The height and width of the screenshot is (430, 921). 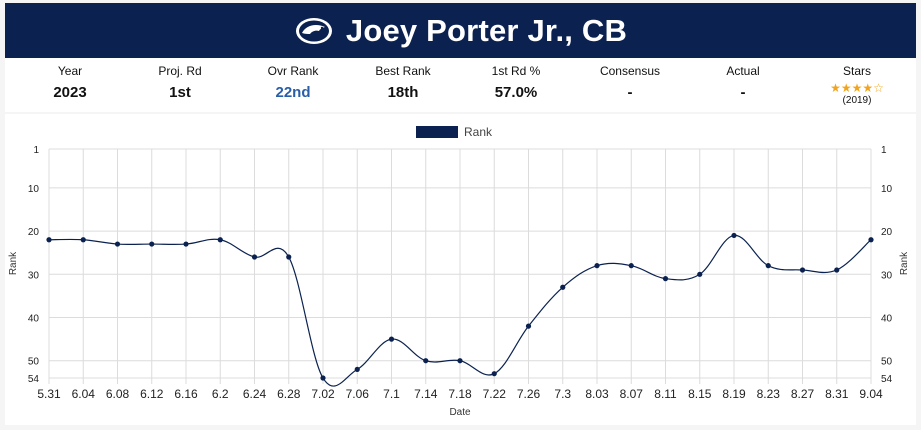 What do you see at coordinates (887, 189) in the screenshot?
I see `y-tick-label-right: 10` at bounding box center [887, 189].